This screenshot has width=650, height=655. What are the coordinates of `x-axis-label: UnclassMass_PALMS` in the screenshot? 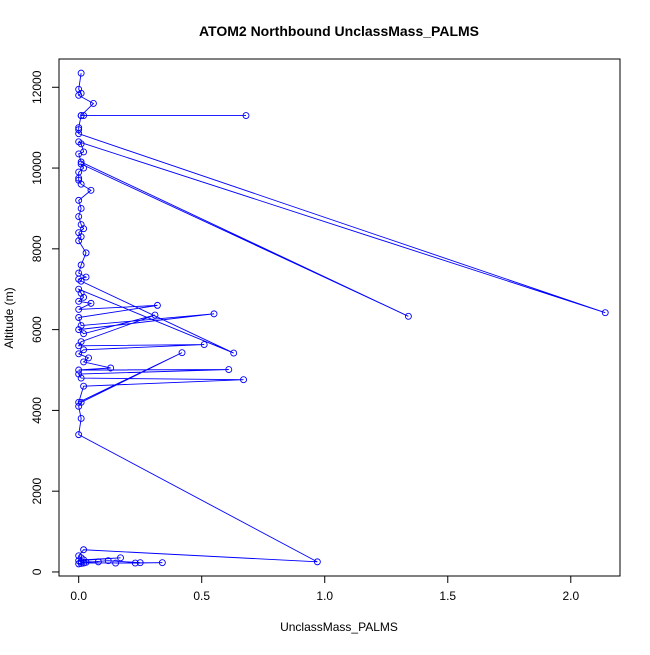 It's located at (339, 627).